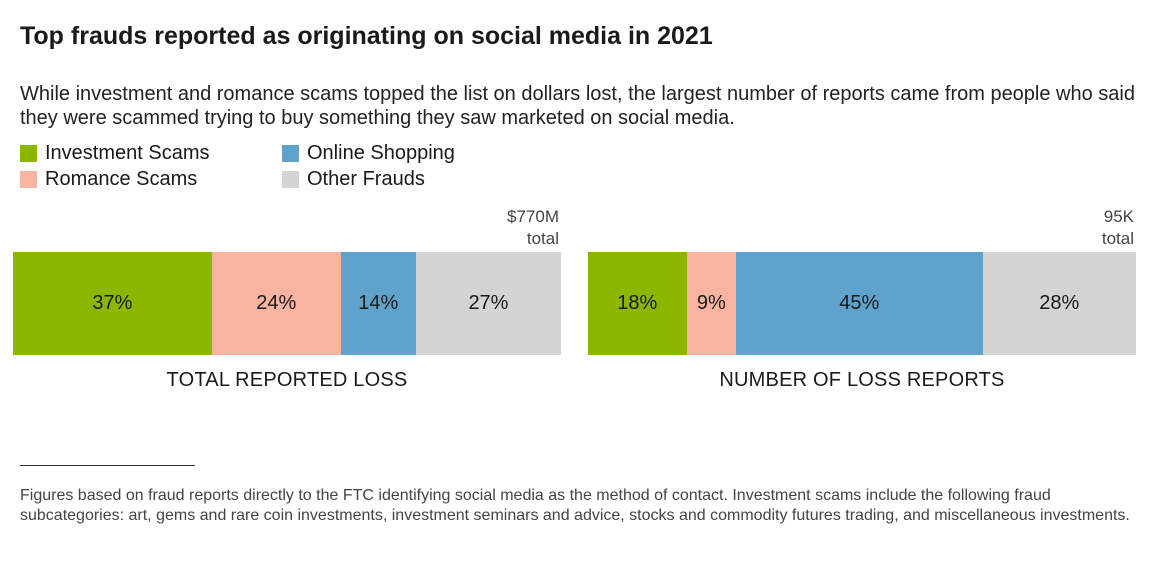 The width and height of the screenshot is (1176, 588). Describe the element at coordinates (287, 380) in the screenshot. I see `chart-category-label: TOTAL REPORTED LOSS` at that location.